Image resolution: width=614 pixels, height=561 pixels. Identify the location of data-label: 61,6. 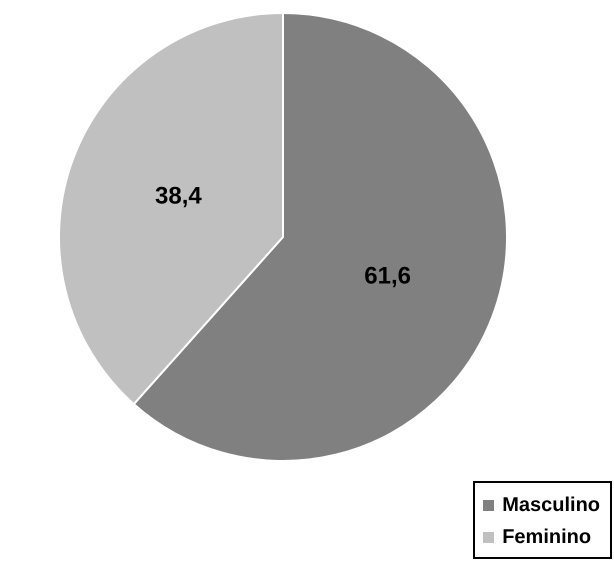
(388, 276).